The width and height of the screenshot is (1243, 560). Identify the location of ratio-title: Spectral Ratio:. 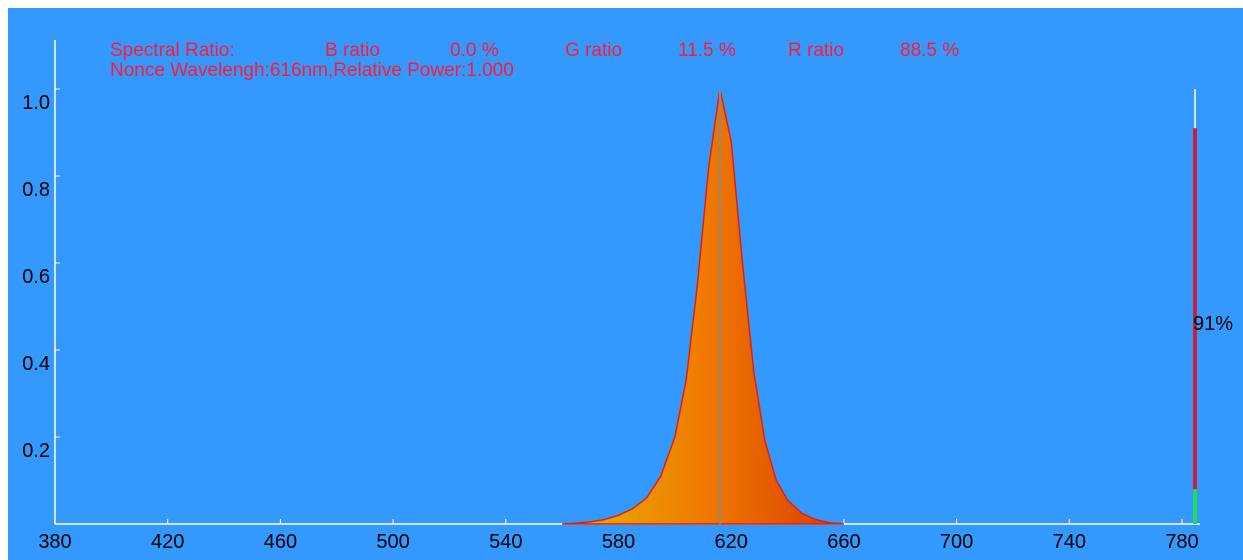
(172, 50).